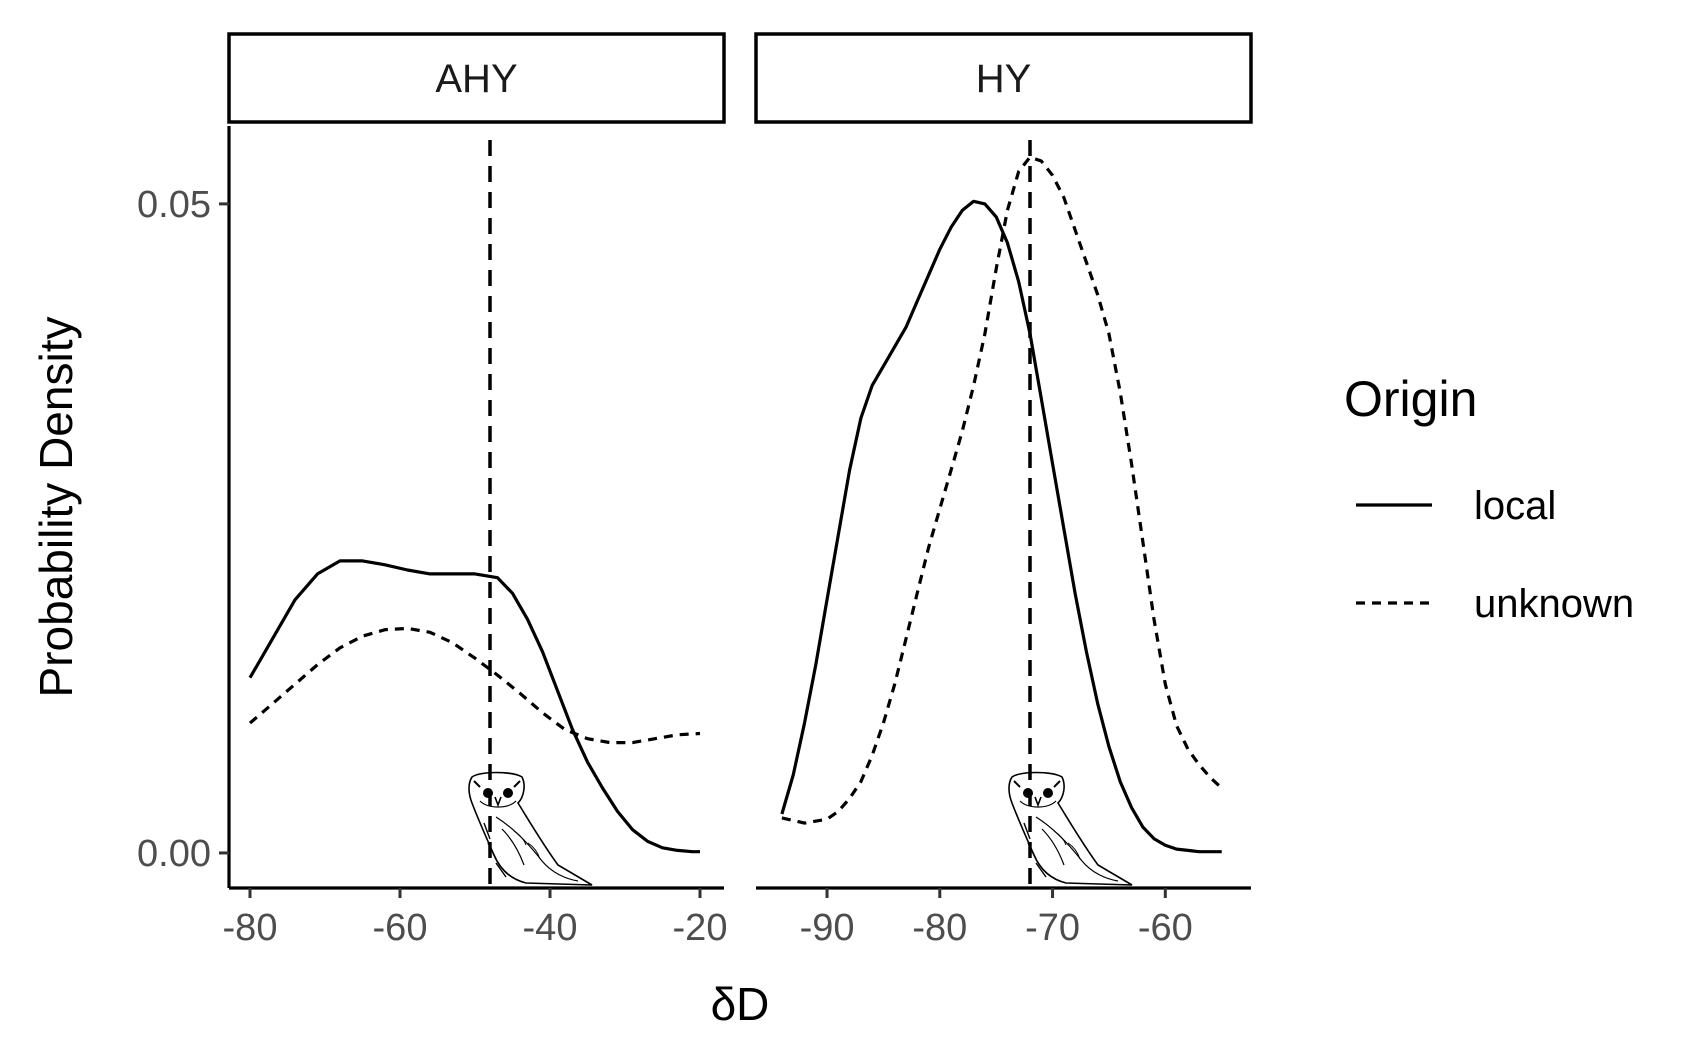  I want to click on facet-label-ahy: AHY, so click(476, 79).